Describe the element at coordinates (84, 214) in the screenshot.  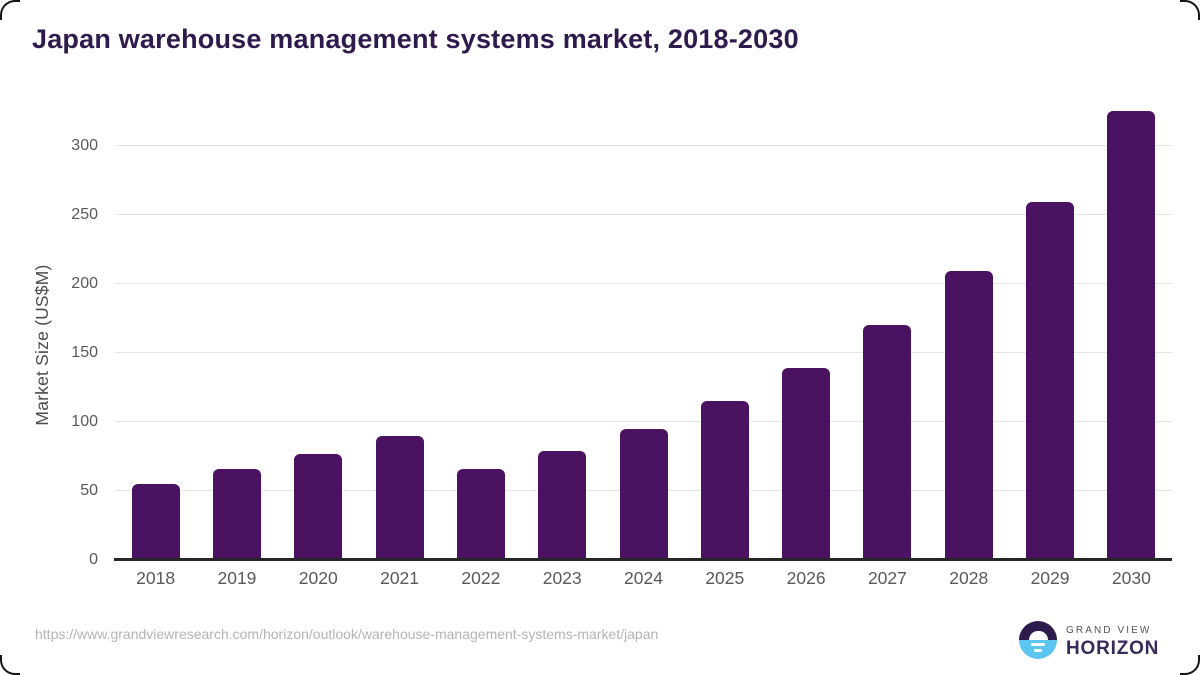
I see `y-tick-label-250: 250` at that location.